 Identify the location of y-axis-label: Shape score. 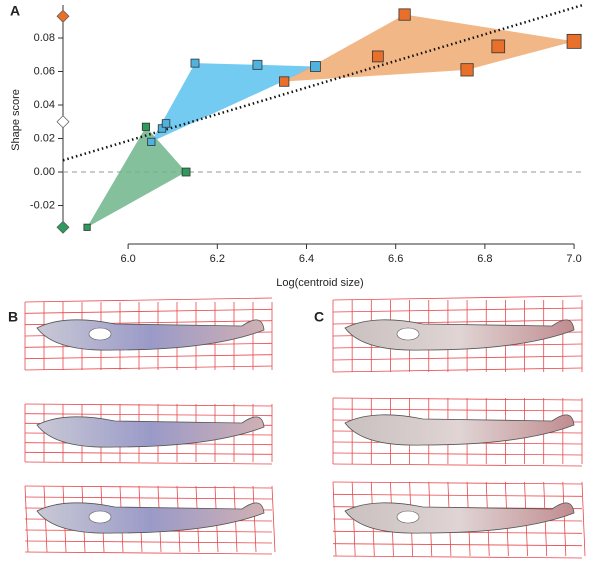
(16, 120).